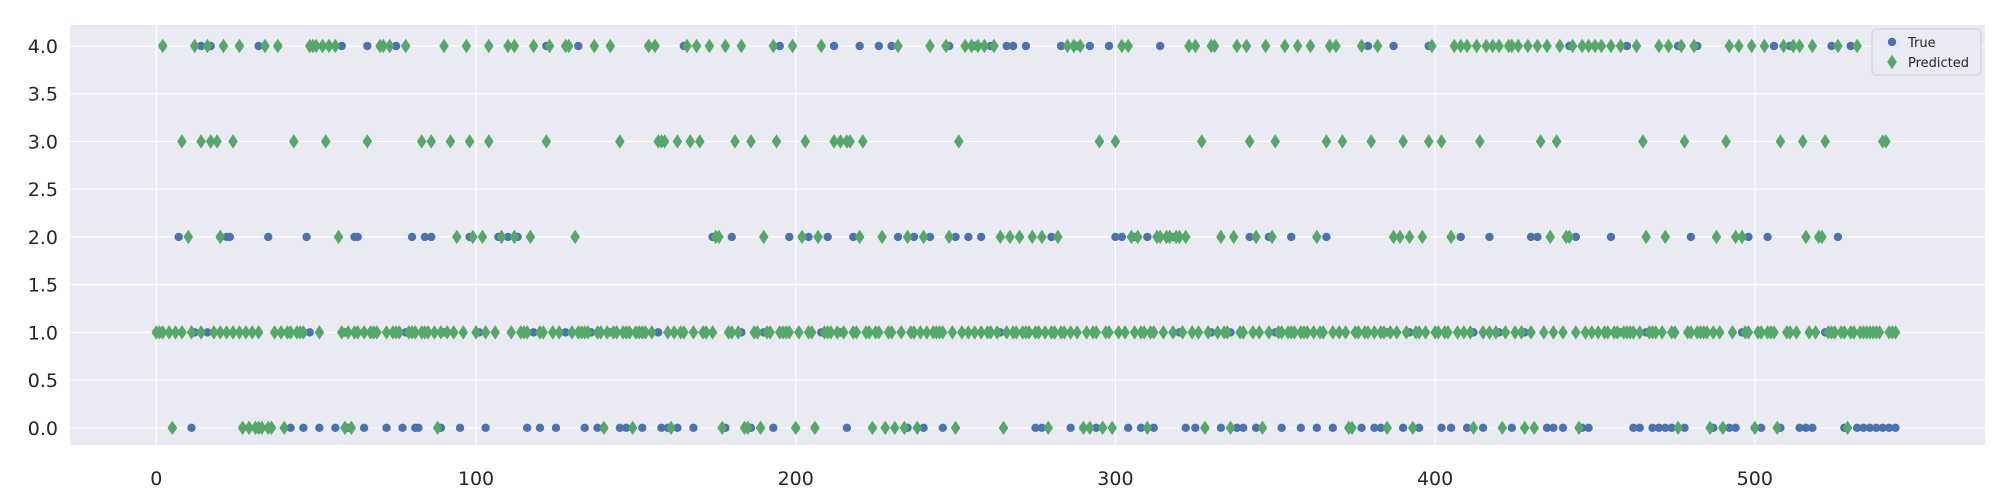  I want to click on y-tick-label: 4.0, so click(43, 47).